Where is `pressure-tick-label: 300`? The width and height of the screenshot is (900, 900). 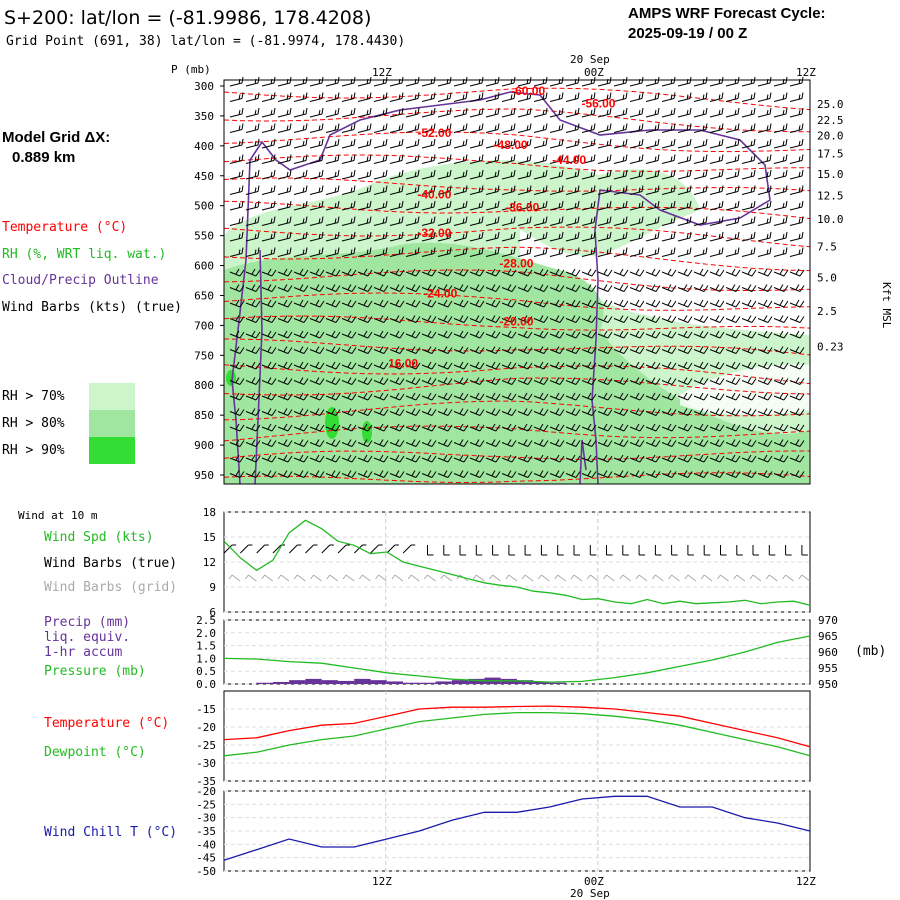
pressure-tick-label: 300 is located at coordinates (204, 86).